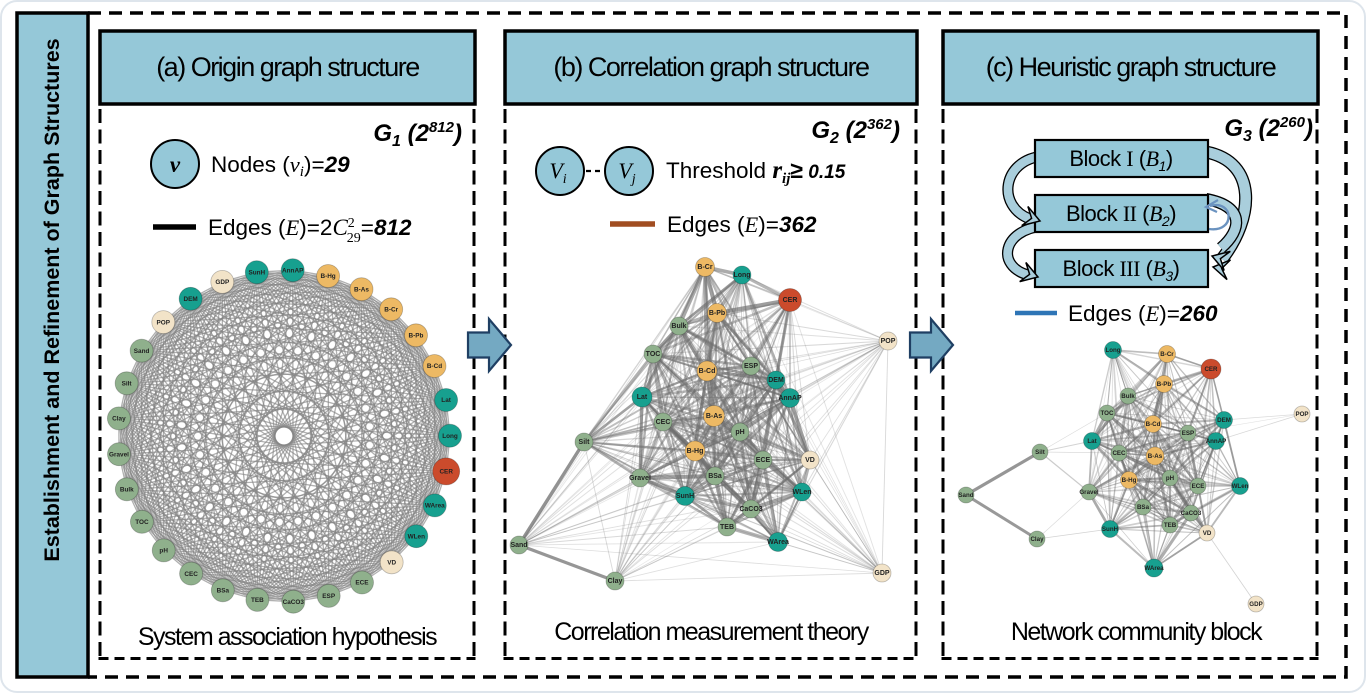 The height and width of the screenshot is (693, 1366). What do you see at coordinates (1143, 313) in the screenshot?
I see `svg-text: Edges (E)=260` at bounding box center [1143, 313].